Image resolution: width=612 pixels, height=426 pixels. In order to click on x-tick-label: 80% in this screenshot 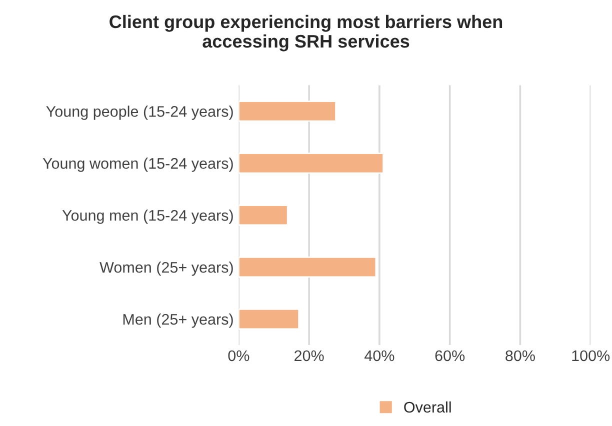, I will do `click(520, 356)`.